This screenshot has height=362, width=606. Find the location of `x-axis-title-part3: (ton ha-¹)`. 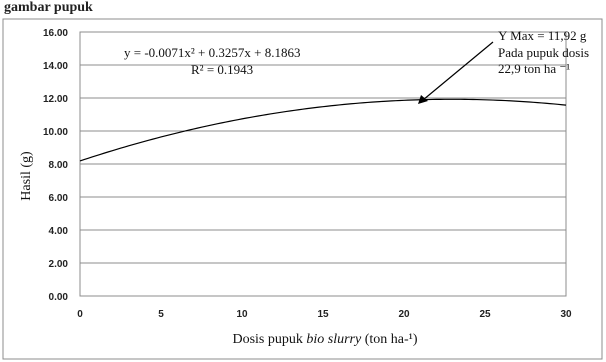

x-axis-title-part3: (ton ha-¹) is located at coordinates (389, 339).